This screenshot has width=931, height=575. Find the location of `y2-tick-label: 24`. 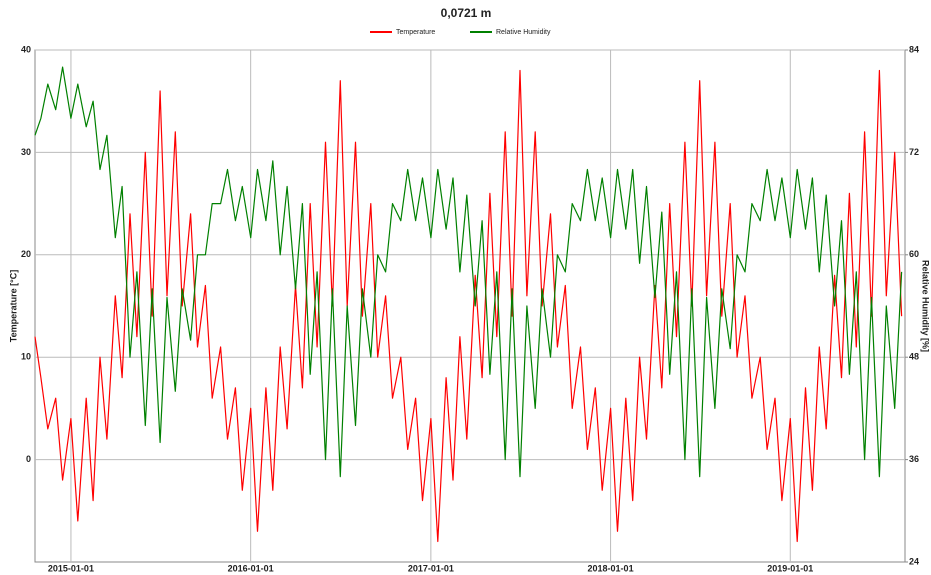

y2-tick-label: 24 is located at coordinates (914, 561).